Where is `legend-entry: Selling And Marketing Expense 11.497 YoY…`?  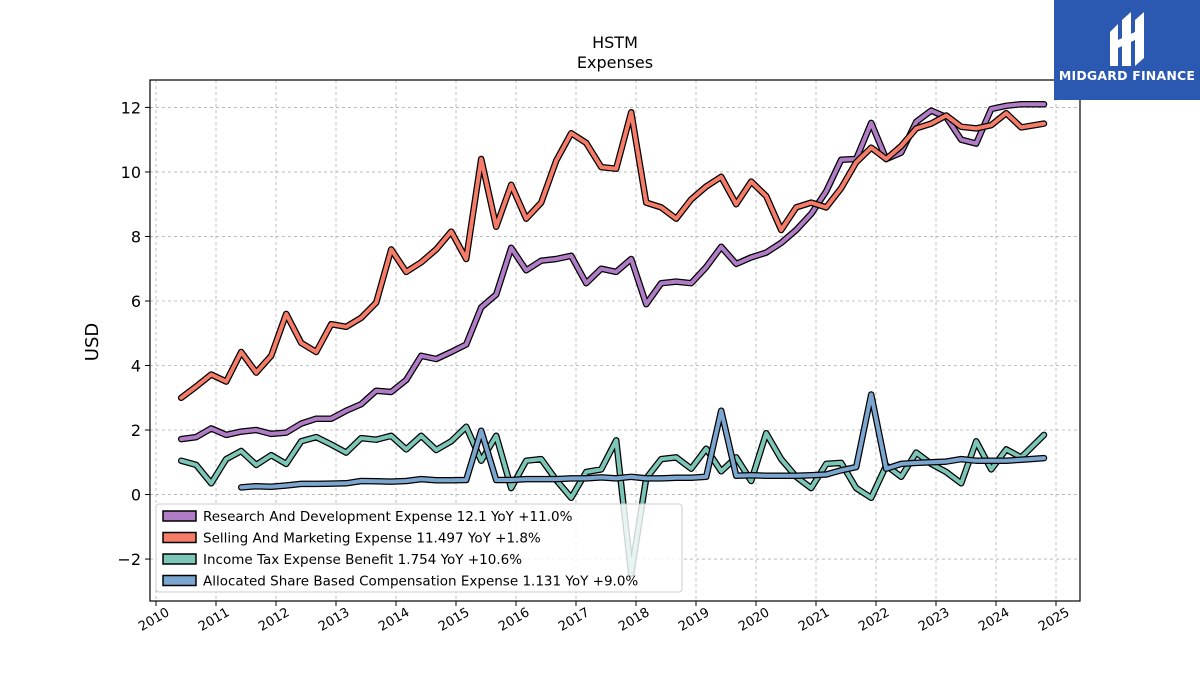 legend-entry: Selling And Marketing Expense 11.497 YoY… is located at coordinates (351, 539).